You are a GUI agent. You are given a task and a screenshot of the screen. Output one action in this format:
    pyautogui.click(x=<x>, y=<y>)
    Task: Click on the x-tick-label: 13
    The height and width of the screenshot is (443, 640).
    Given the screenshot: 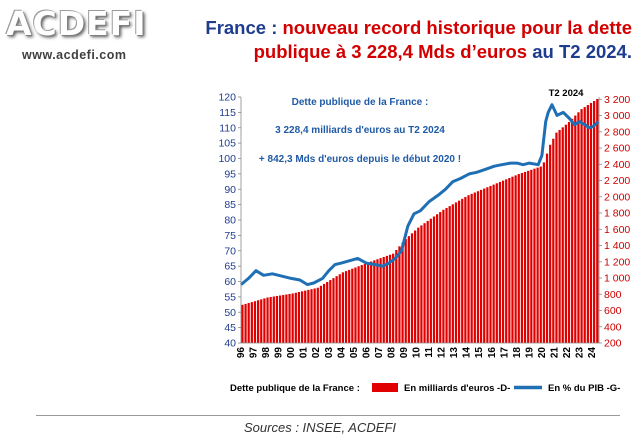 What is the action you would take?
    pyautogui.click(x=454, y=353)
    